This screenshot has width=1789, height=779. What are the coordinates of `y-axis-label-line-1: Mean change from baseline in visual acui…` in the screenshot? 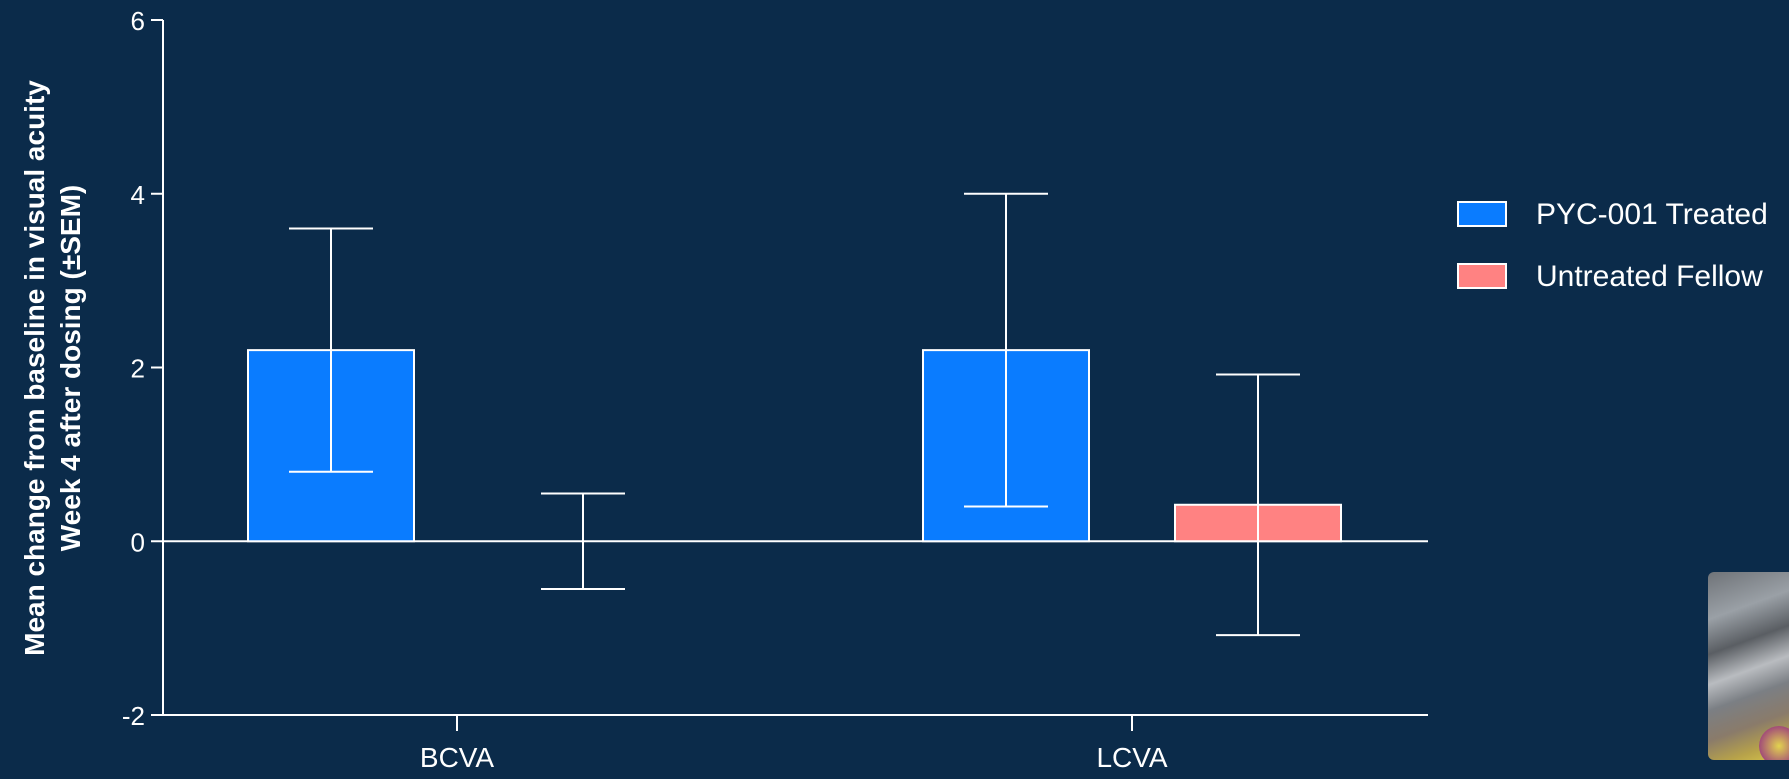 It's located at (34, 368).